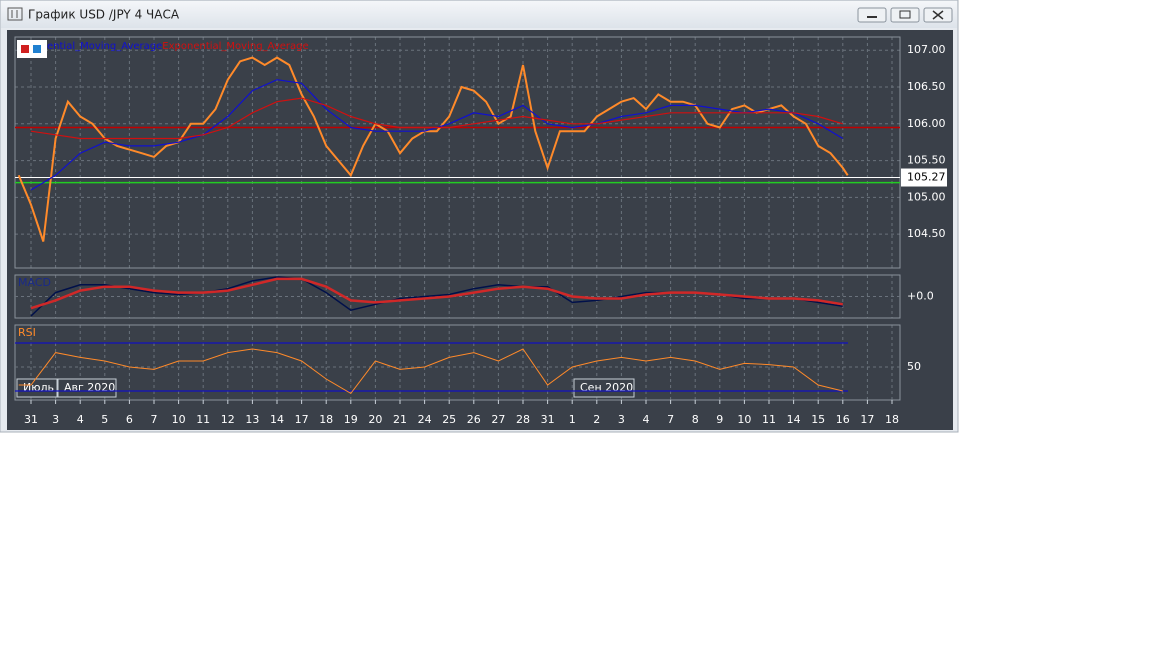  I want to click on x-tick-label: 27, so click(498, 419).